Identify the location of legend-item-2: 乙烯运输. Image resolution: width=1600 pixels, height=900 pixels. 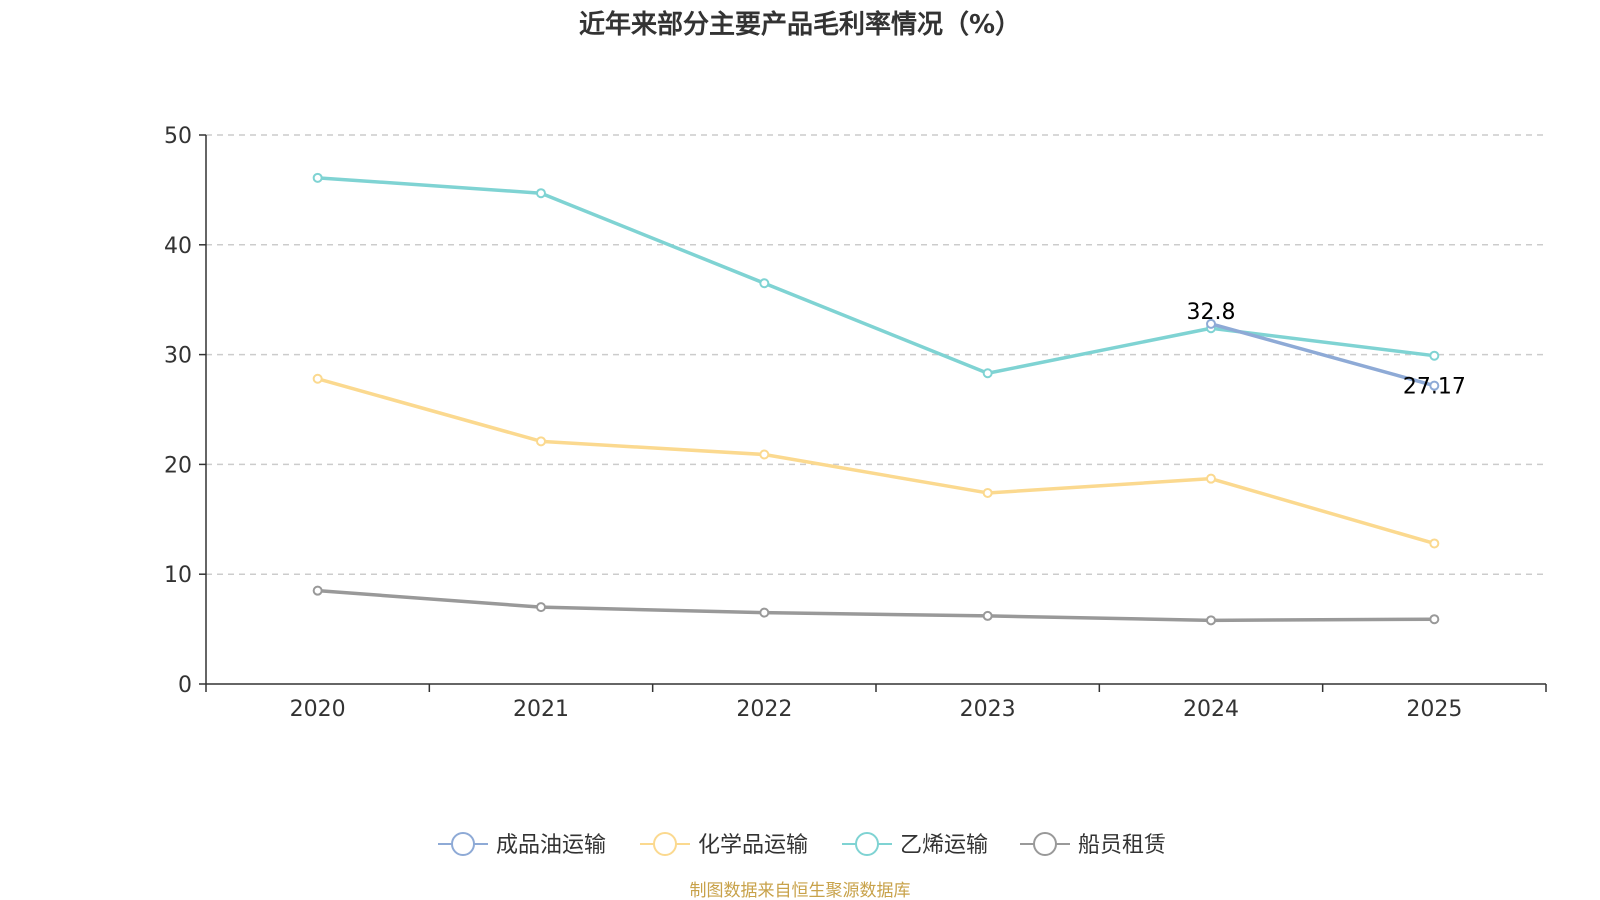
(915, 845).